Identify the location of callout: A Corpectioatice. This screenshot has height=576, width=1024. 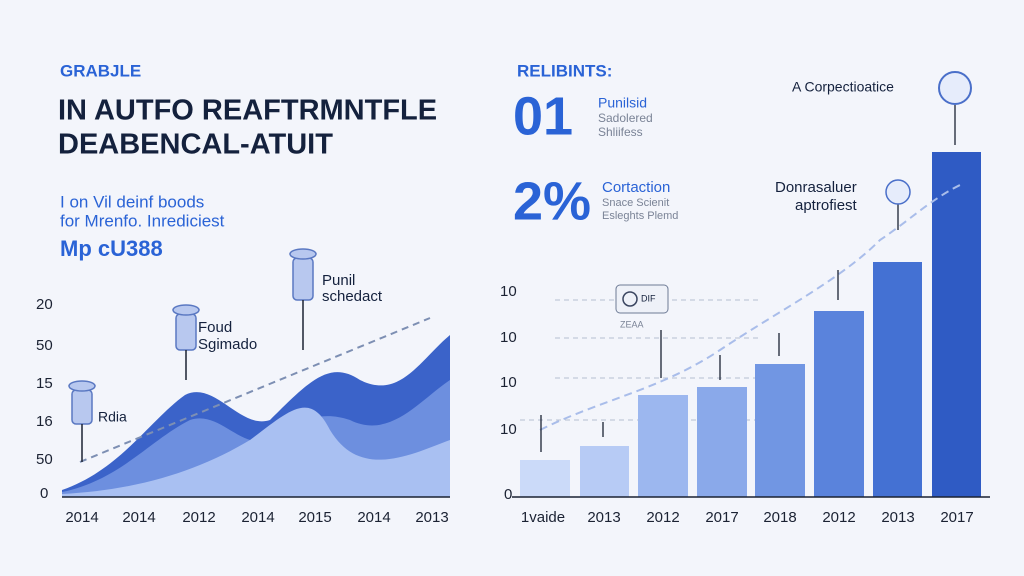
(843, 87).